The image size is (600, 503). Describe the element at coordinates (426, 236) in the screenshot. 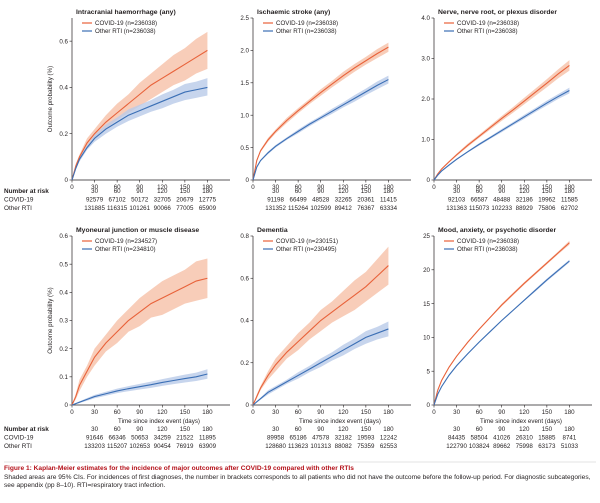

I see `y-tick-label: 25` at that location.